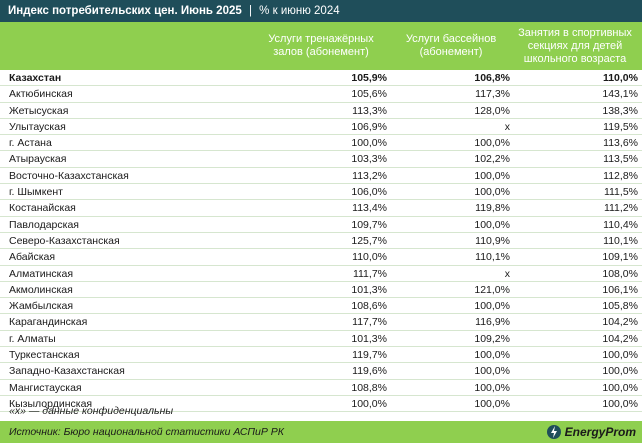 This screenshot has height=443, width=642. I want to click on table-row: Акмолинская 101,3% 121,0% 106,1%, so click(321, 290).